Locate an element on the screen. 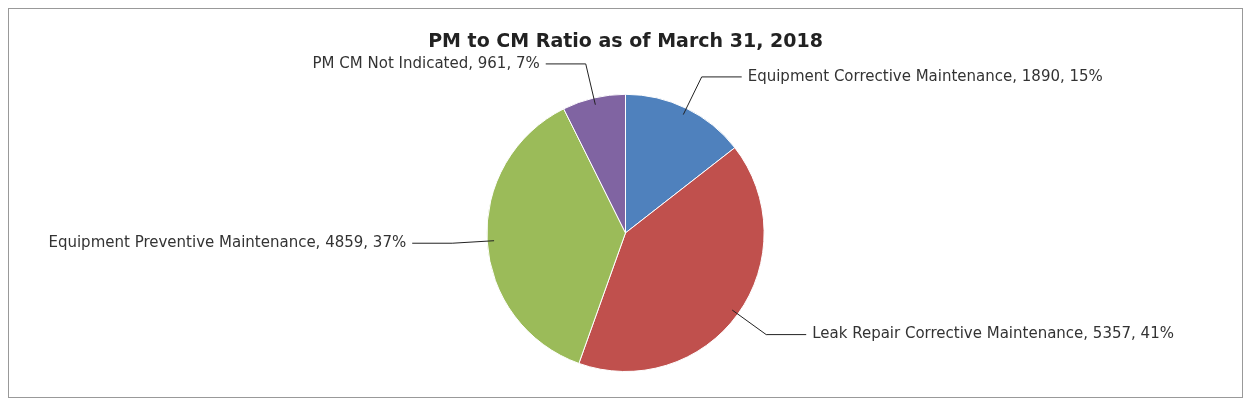 Image resolution: width=1253 pixels, height=408 pixels. slice-label: Leak Repair Corrective Maintenance, 5357, 41% is located at coordinates (993, 333).